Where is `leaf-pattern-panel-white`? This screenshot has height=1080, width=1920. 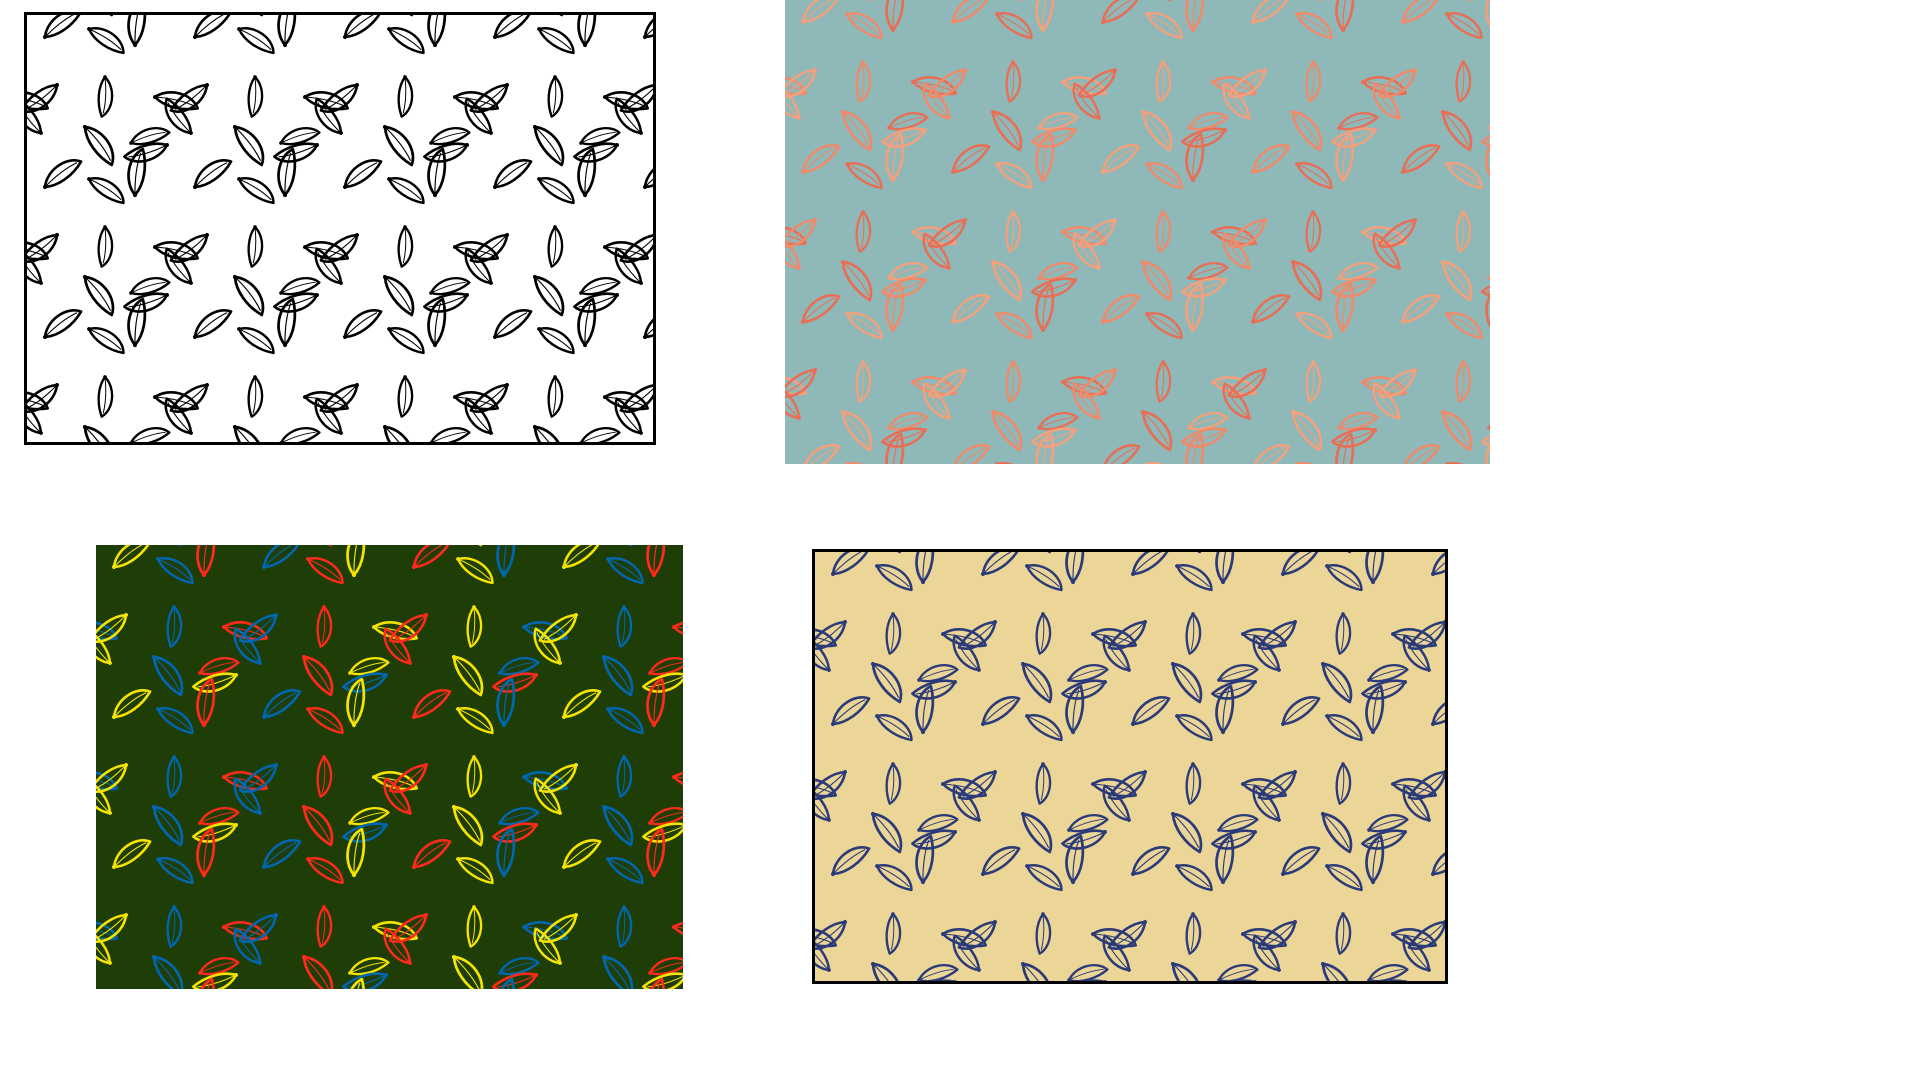
leaf-pattern-panel-white is located at coordinates (340, 228).